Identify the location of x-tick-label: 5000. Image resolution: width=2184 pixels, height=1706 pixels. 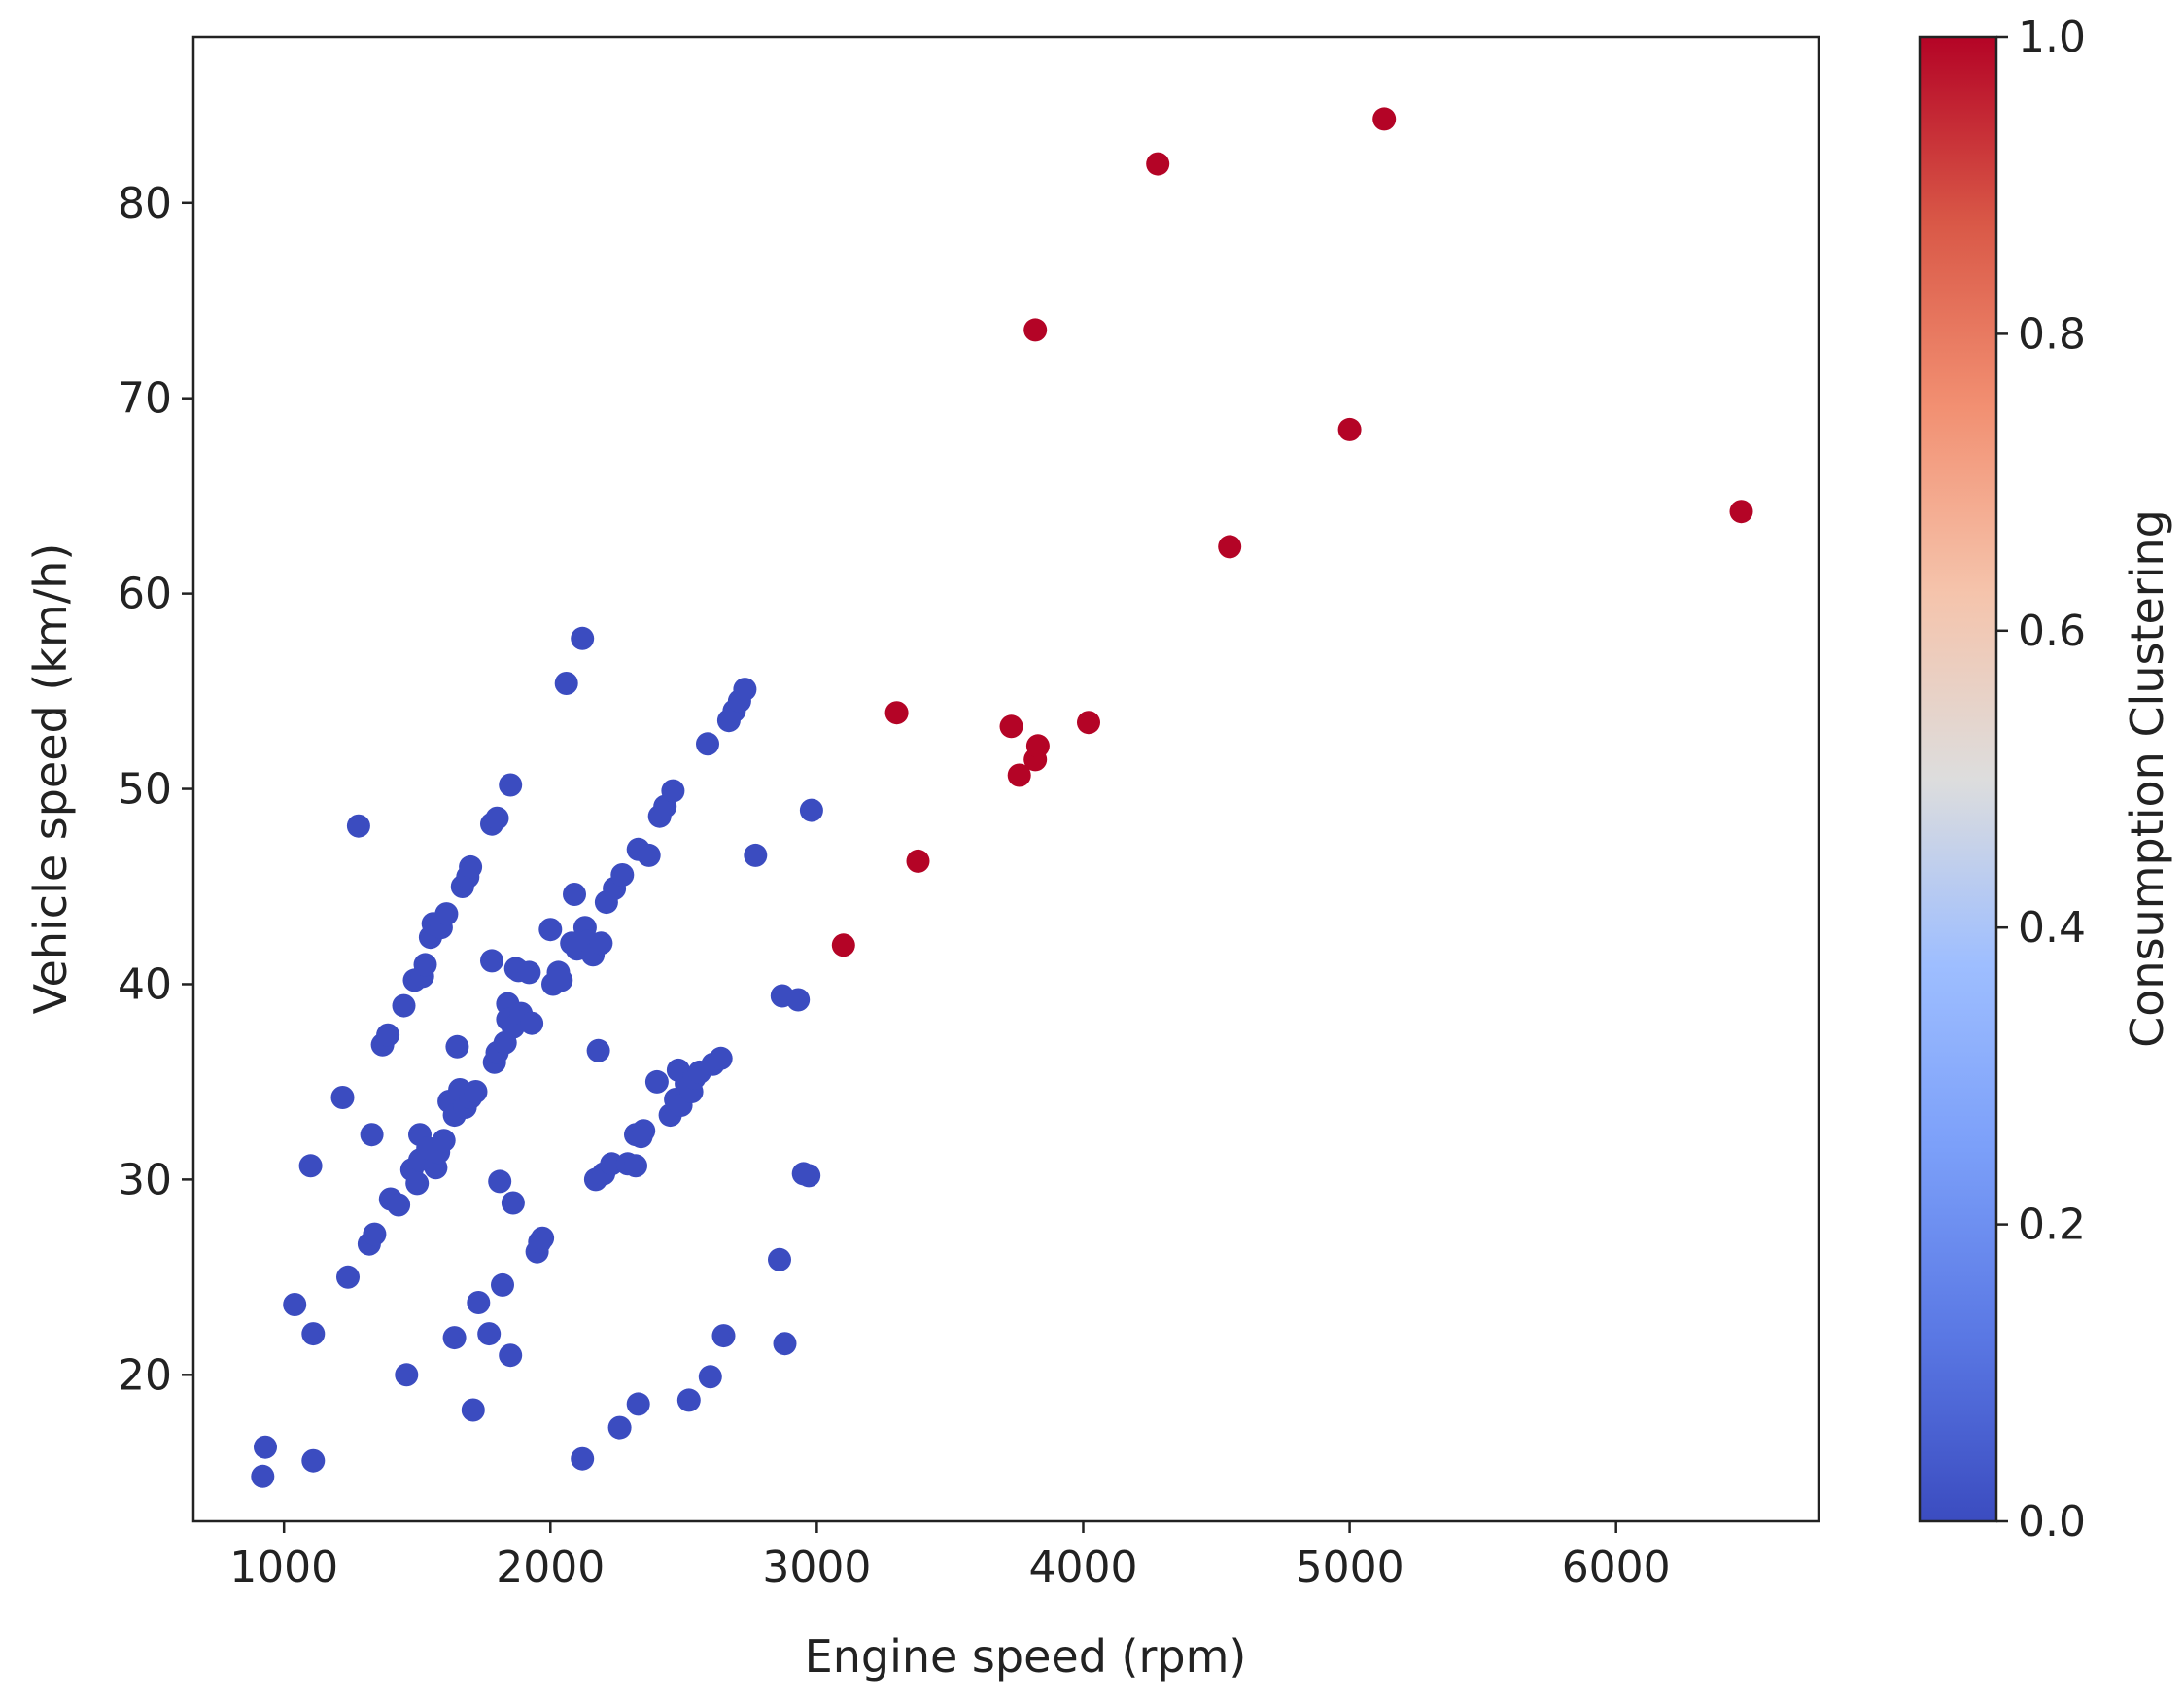
(1350, 1567).